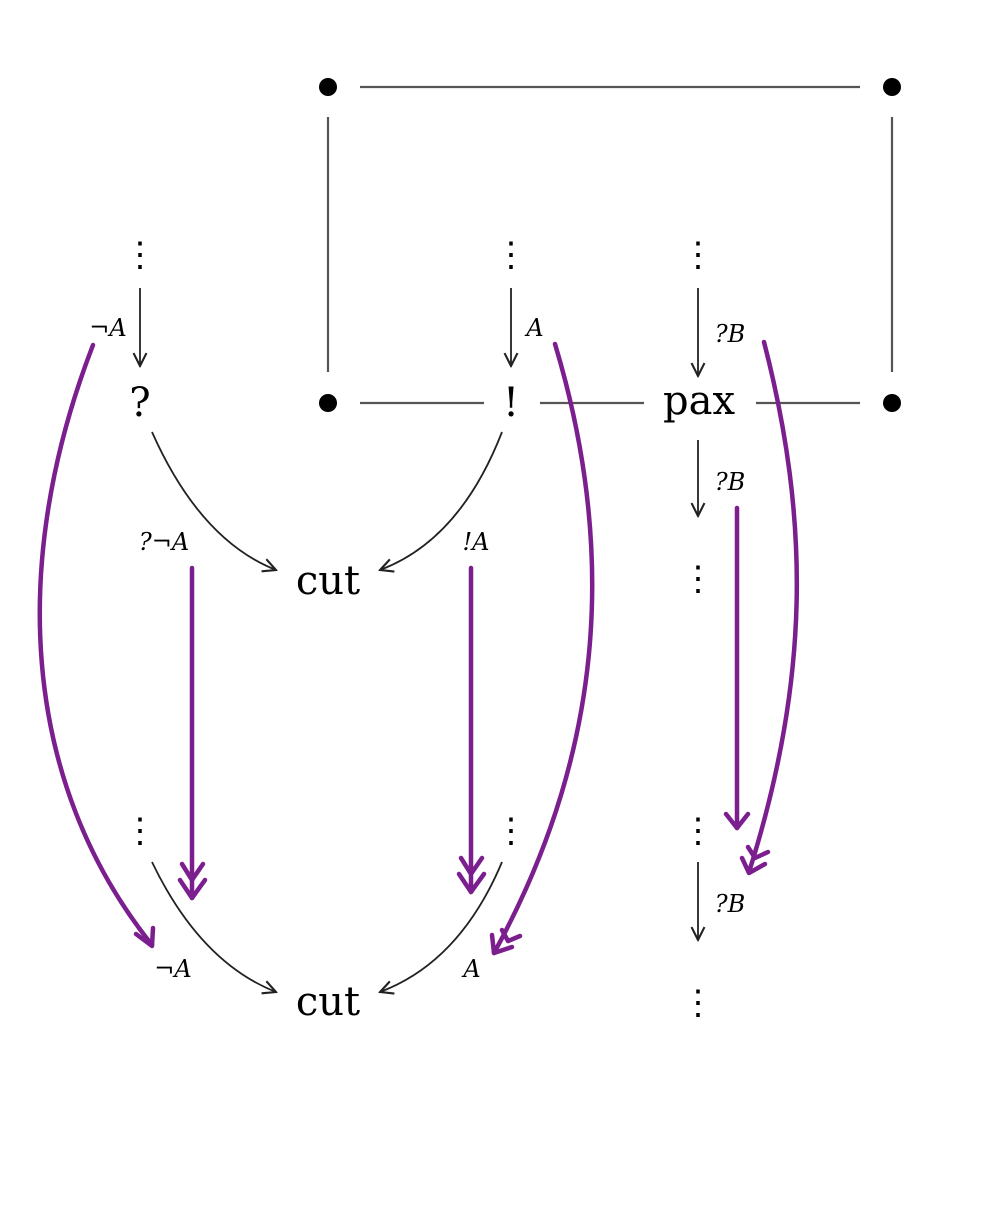 This screenshot has width=1000, height=1226. I want to click on purple-arrow-neg-a-head, so click(144, 937).